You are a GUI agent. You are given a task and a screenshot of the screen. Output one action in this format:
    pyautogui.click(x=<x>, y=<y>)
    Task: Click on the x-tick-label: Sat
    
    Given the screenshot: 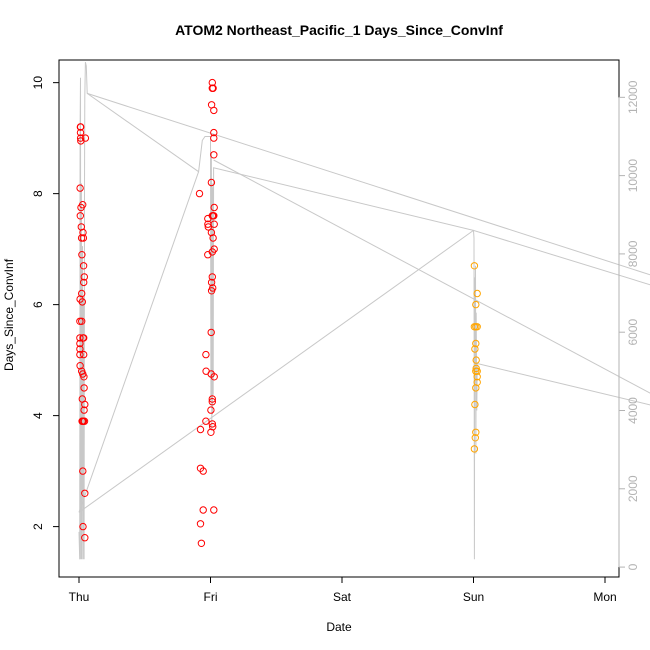 What is the action you would take?
    pyautogui.click(x=342, y=597)
    